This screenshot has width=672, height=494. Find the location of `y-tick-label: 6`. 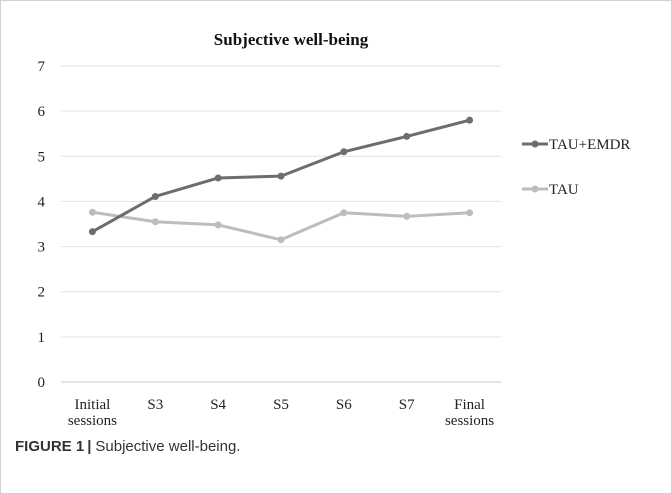

y-tick-label: 6 is located at coordinates (42, 112).